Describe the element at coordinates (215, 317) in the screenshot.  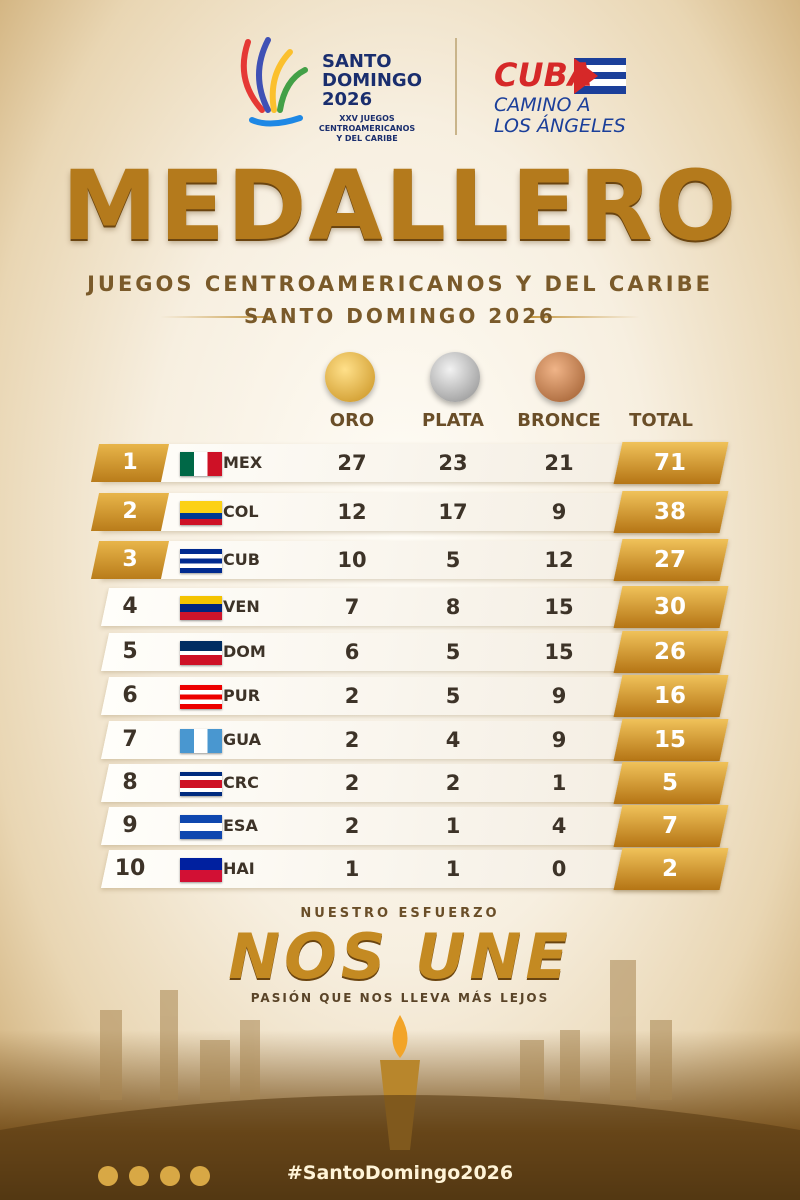
I see `divider-line` at that location.